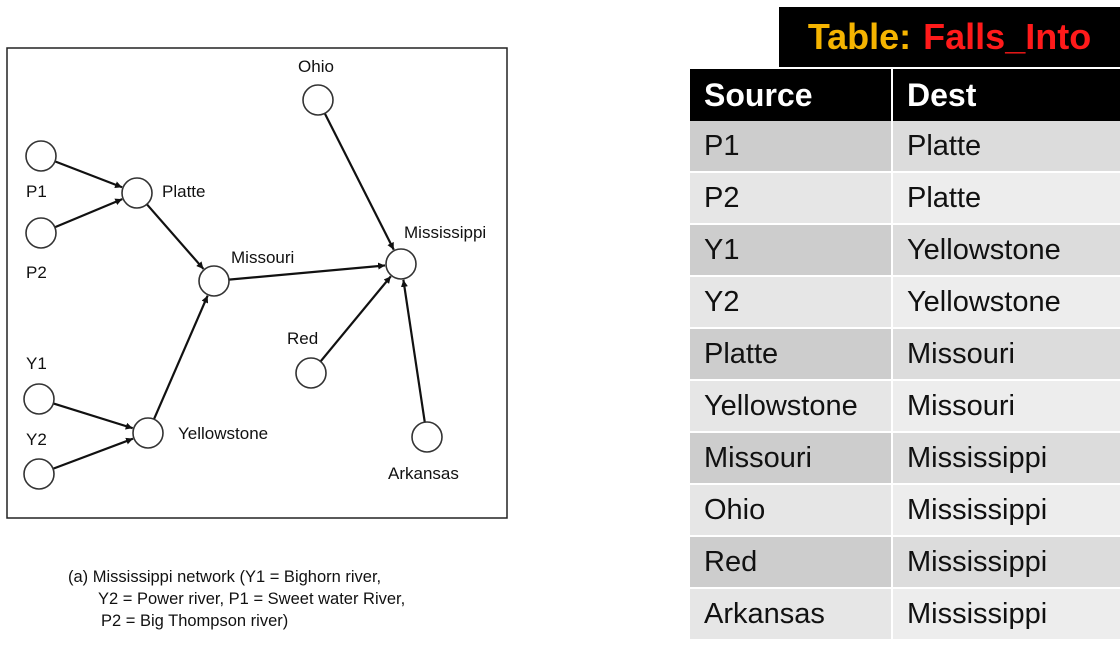 The height and width of the screenshot is (648, 1120). I want to click on edge-yellowstone-to-missouri, so click(180, 357).